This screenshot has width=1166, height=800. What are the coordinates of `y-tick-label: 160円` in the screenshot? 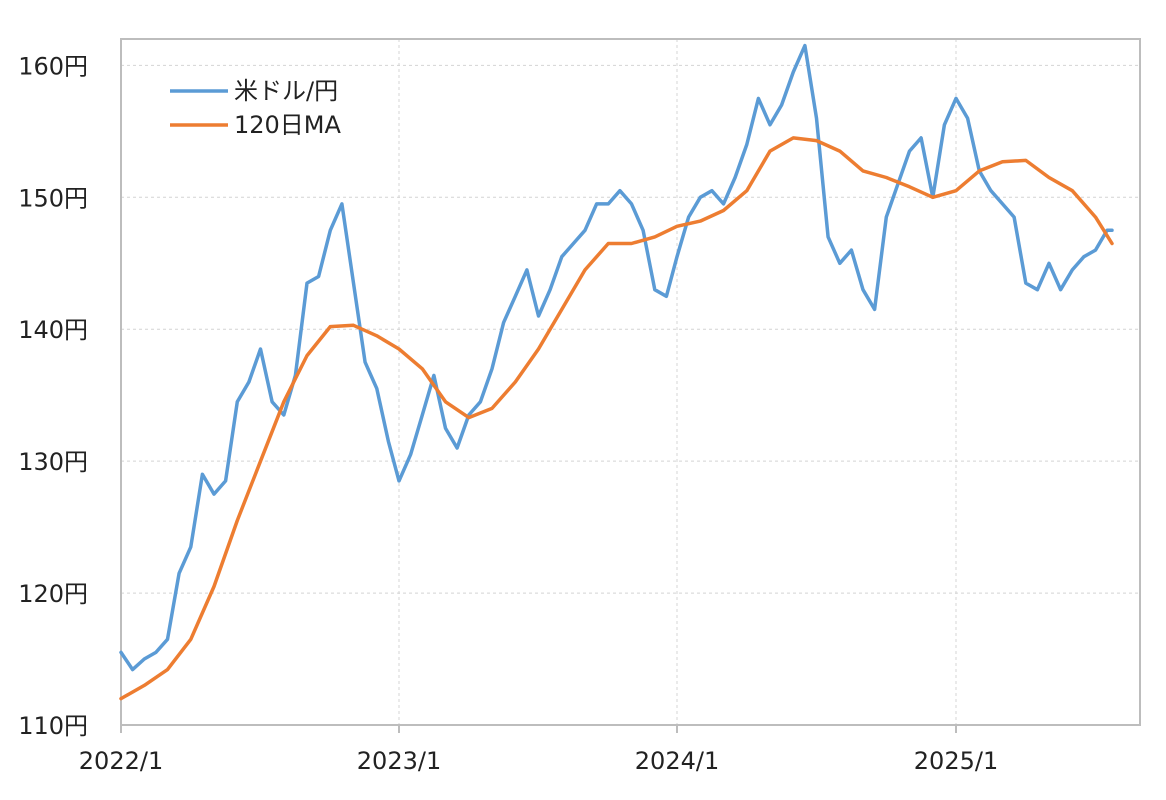 It's located at (53, 66).